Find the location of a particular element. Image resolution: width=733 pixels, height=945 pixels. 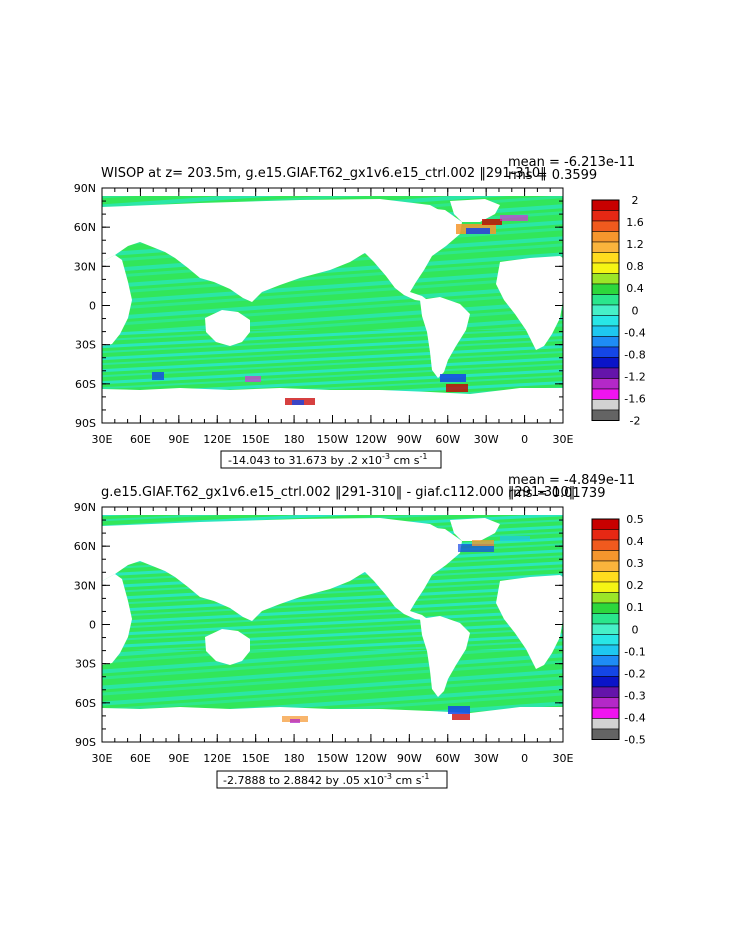

lat-tick-label: 30N is located at coordinates (85, 266).